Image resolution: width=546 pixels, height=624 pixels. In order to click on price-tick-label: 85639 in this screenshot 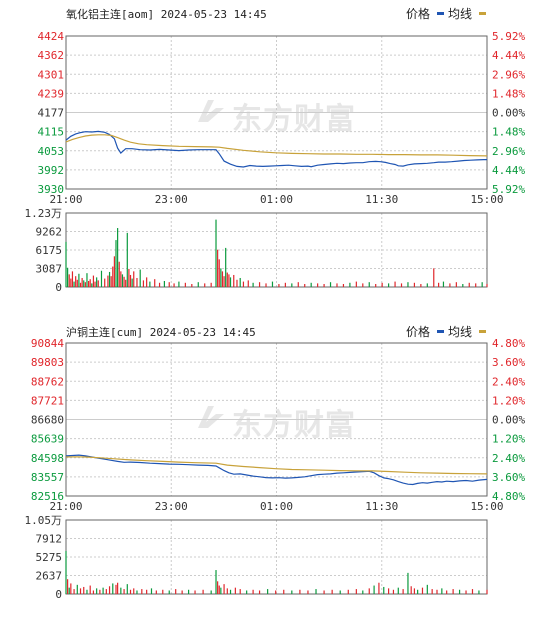, I will do `click(47, 439)`.